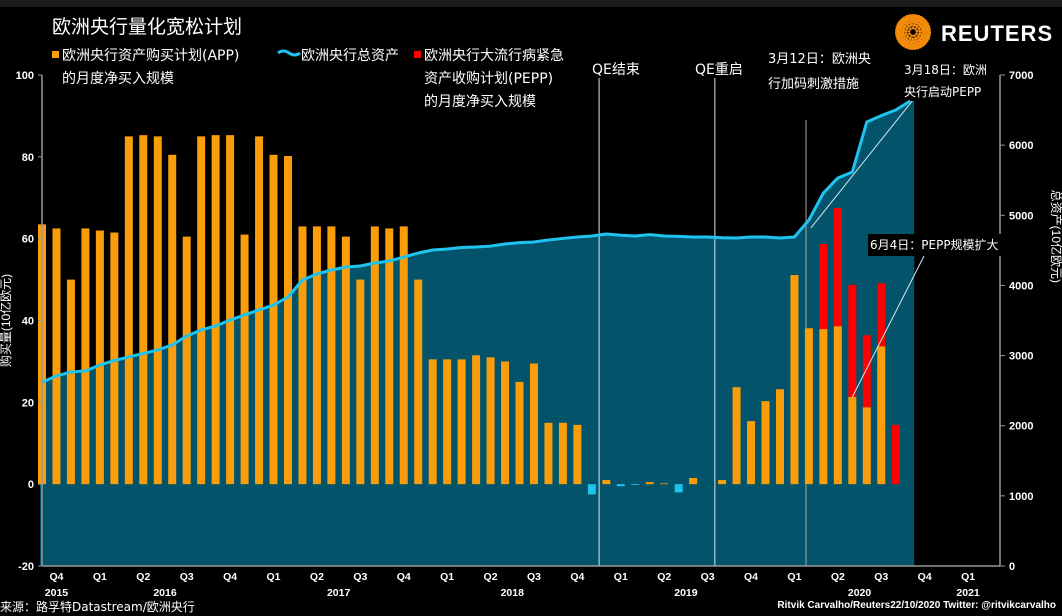 The image size is (1062, 616). I want to click on left-axis-tick-label: 60, so click(28, 240).